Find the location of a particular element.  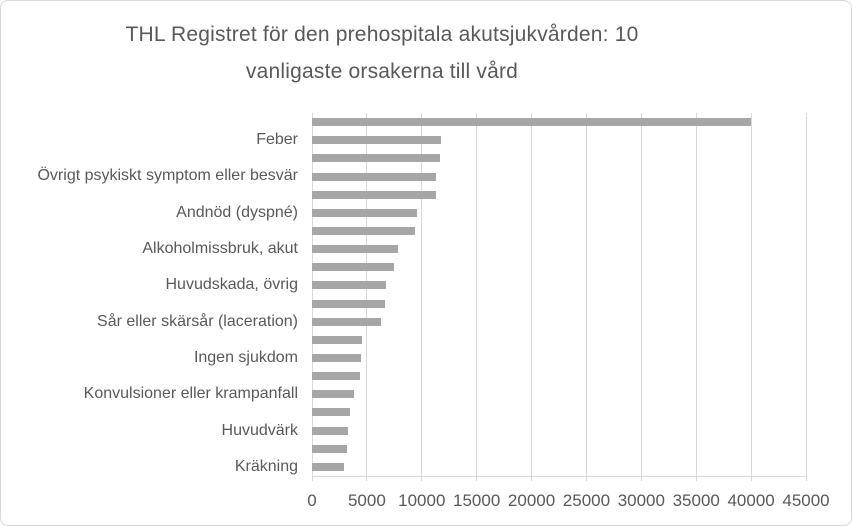

category-label: Konvulsioner eller krampanfall is located at coordinates (190, 394).